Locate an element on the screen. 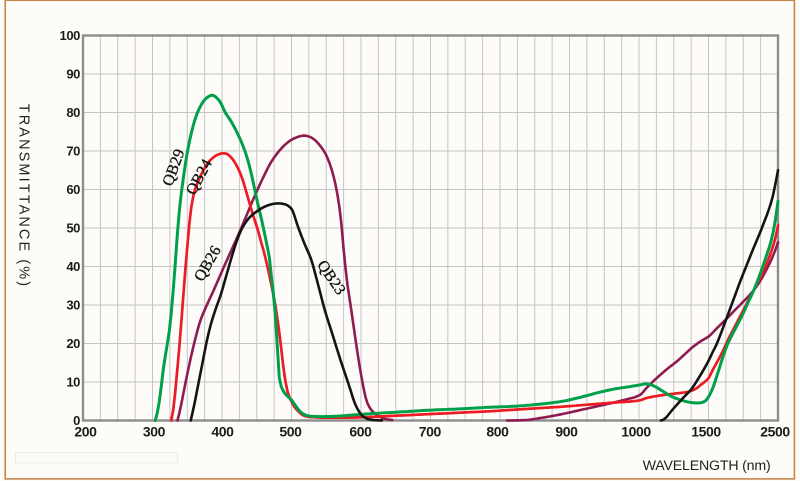 This screenshot has width=800, height=481. svg-text: 1500 is located at coordinates (706, 432).